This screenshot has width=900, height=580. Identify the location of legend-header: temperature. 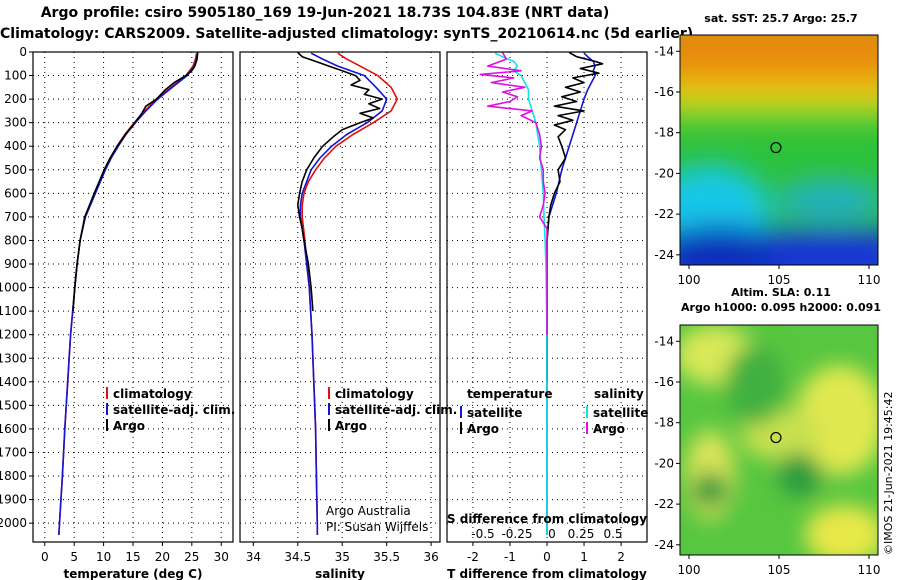
(509, 394).